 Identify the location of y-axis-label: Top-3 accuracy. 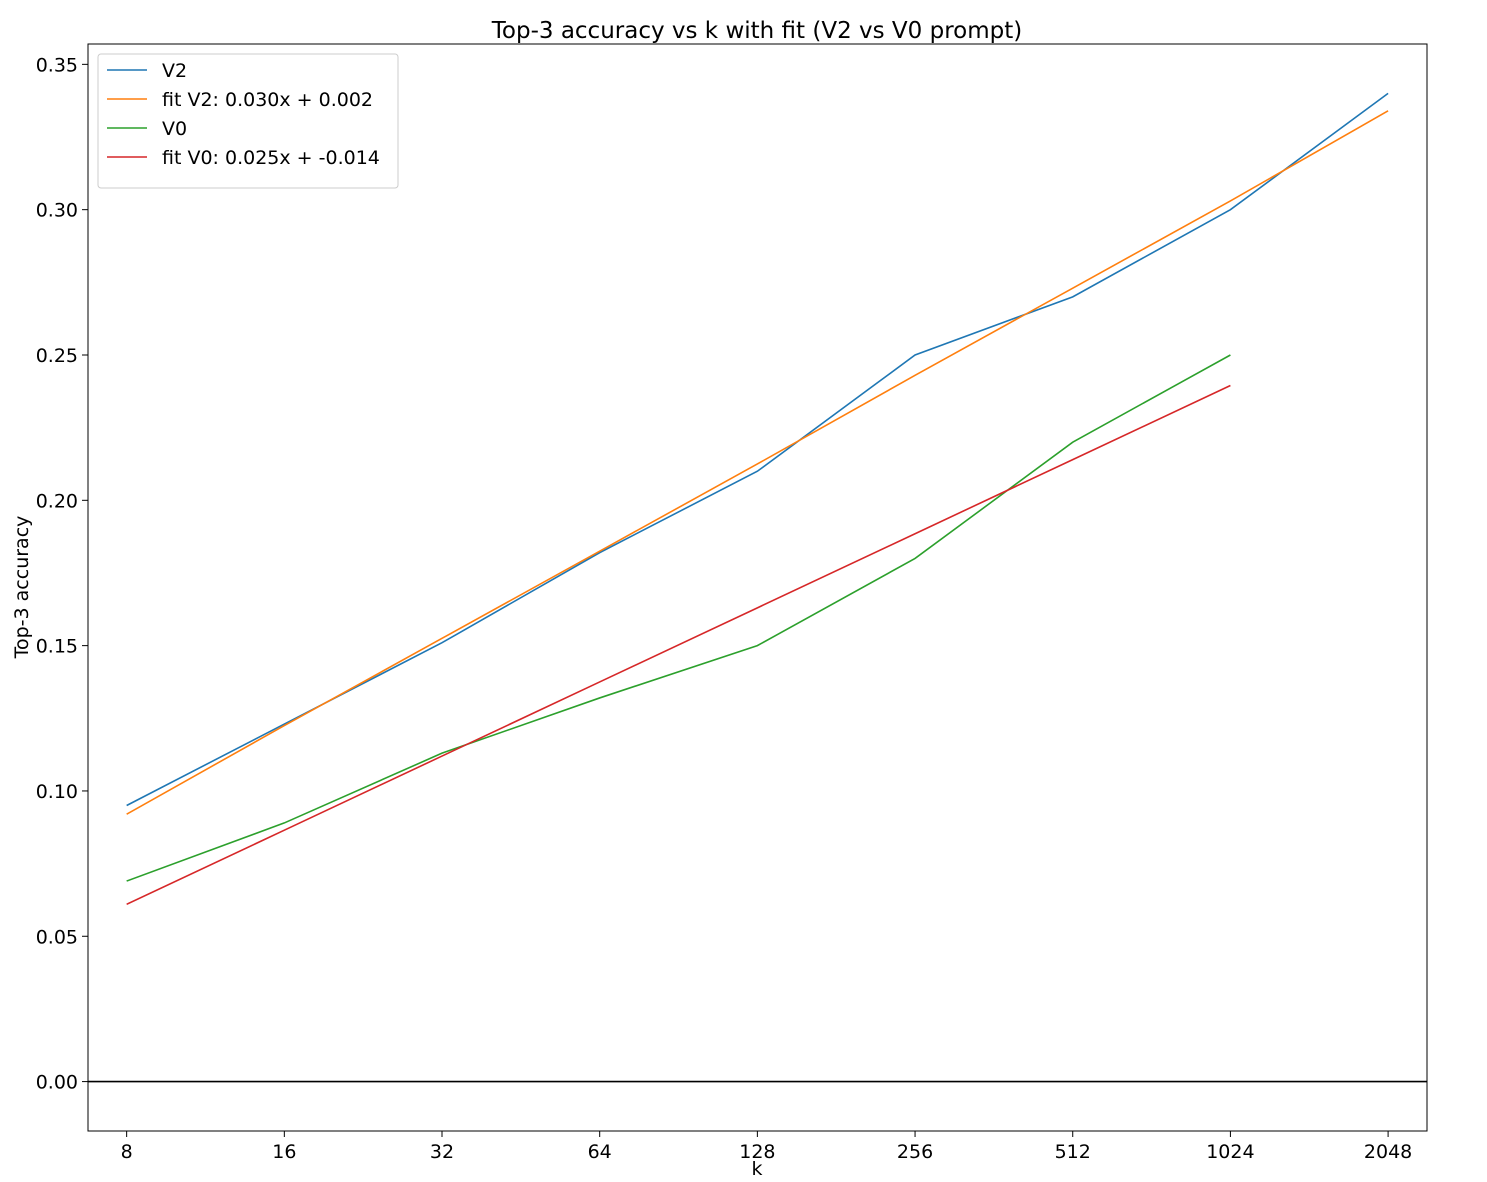
(22, 588).